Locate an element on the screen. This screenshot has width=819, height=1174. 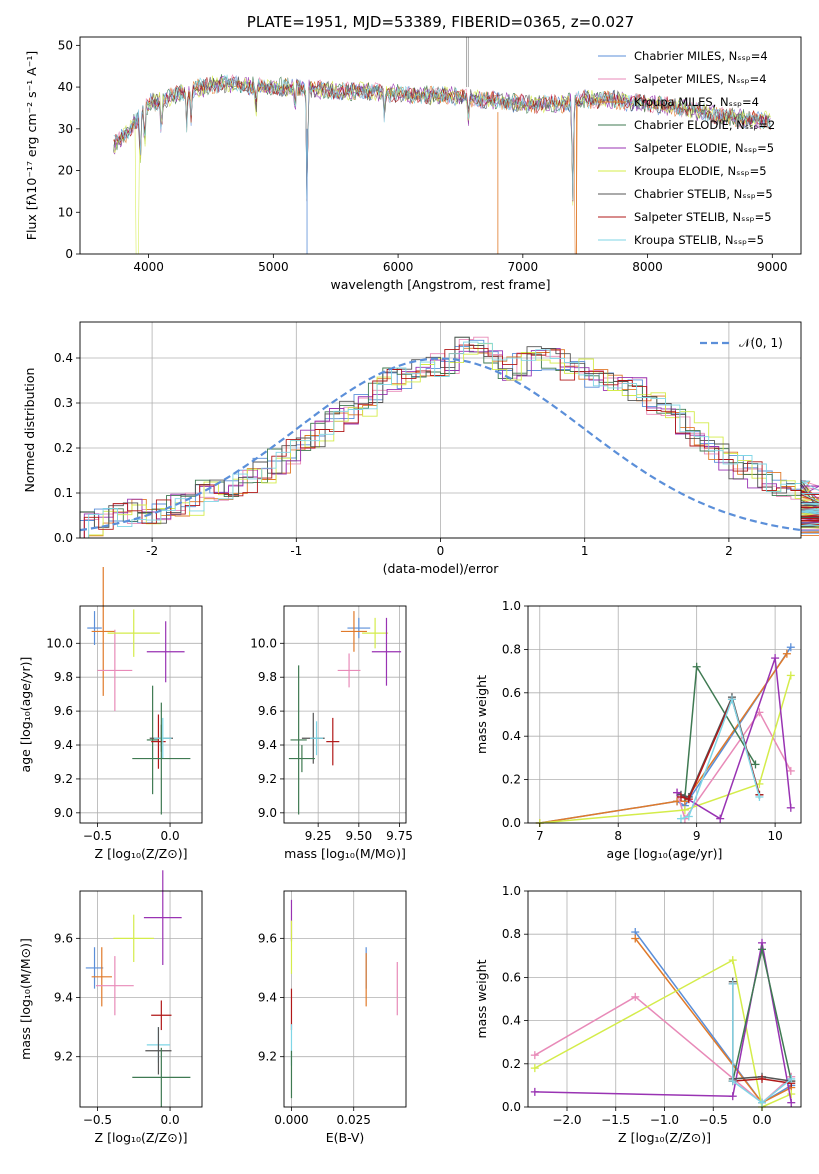
y-axis-label: age [log₁₀(age/yr)] is located at coordinates (25, 715).